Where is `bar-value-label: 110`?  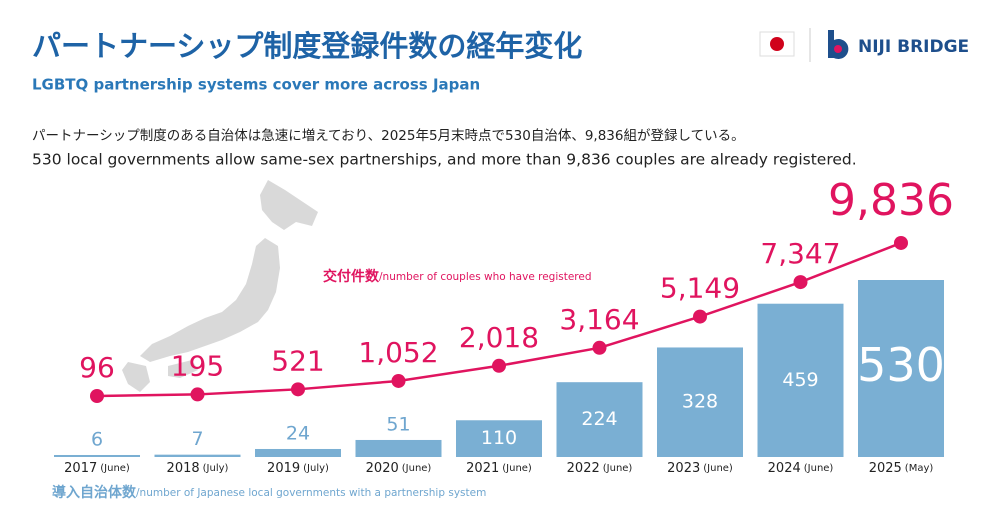 bar-value-label: 110 is located at coordinates (499, 438).